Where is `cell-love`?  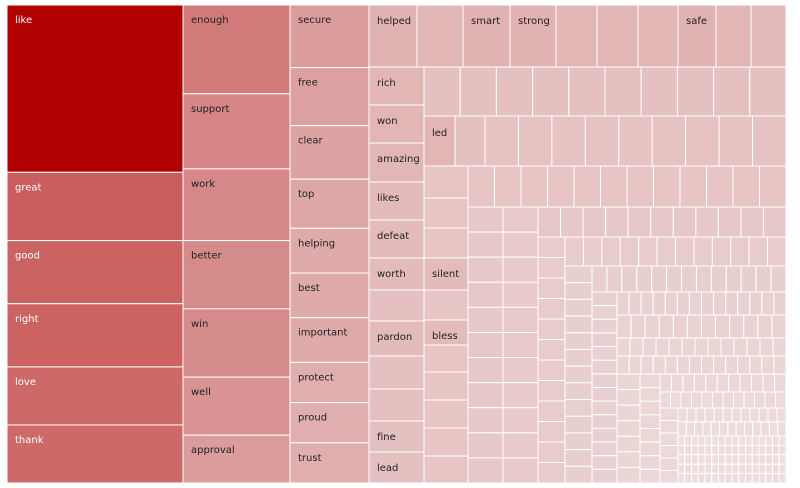
cell-love is located at coordinates (95, 396).